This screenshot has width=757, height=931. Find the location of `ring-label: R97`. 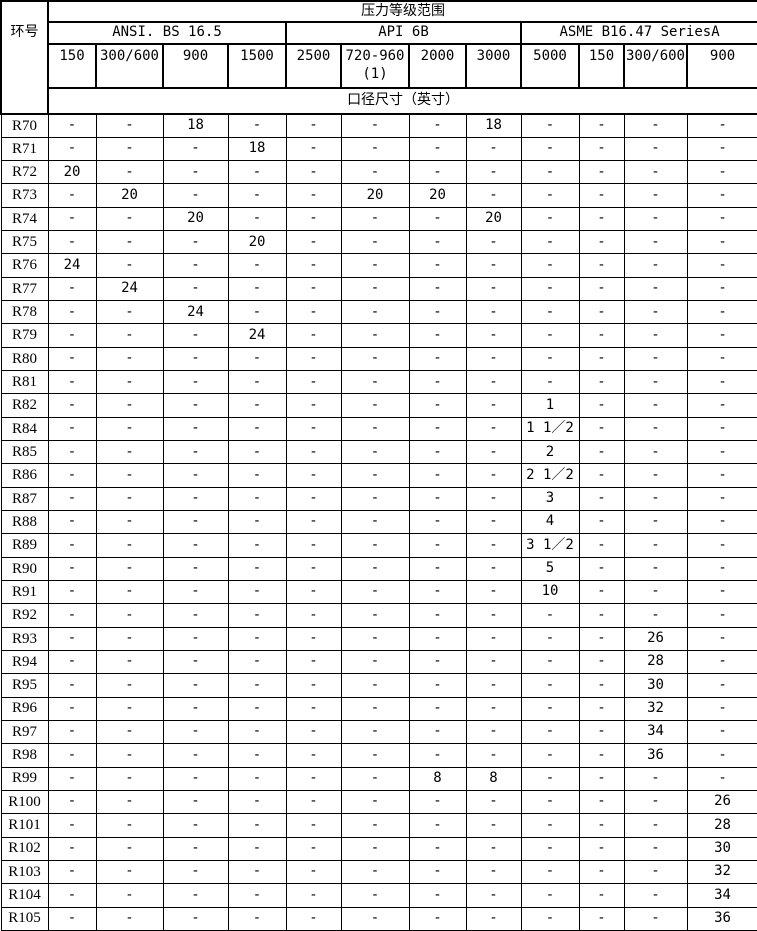

ring-label: R97 is located at coordinates (24, 732).